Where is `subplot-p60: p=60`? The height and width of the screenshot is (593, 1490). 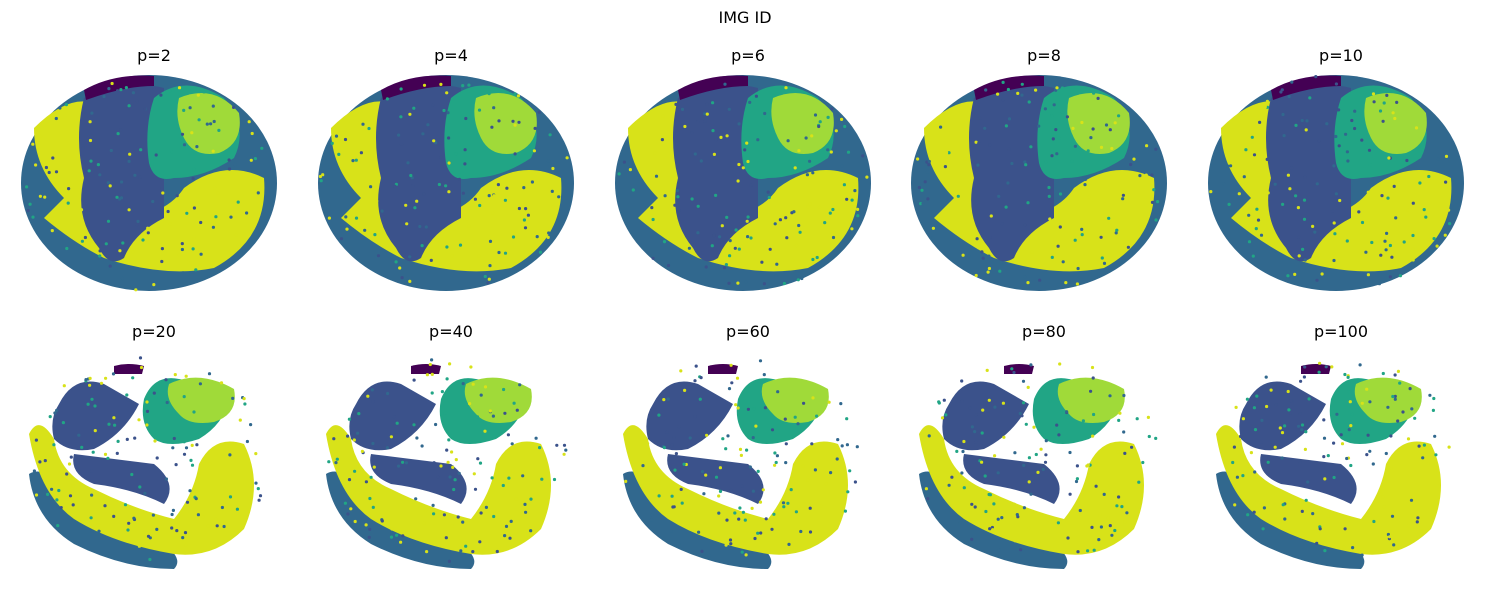 subplot-p60: p=60 is located at coordinates (748, 455).